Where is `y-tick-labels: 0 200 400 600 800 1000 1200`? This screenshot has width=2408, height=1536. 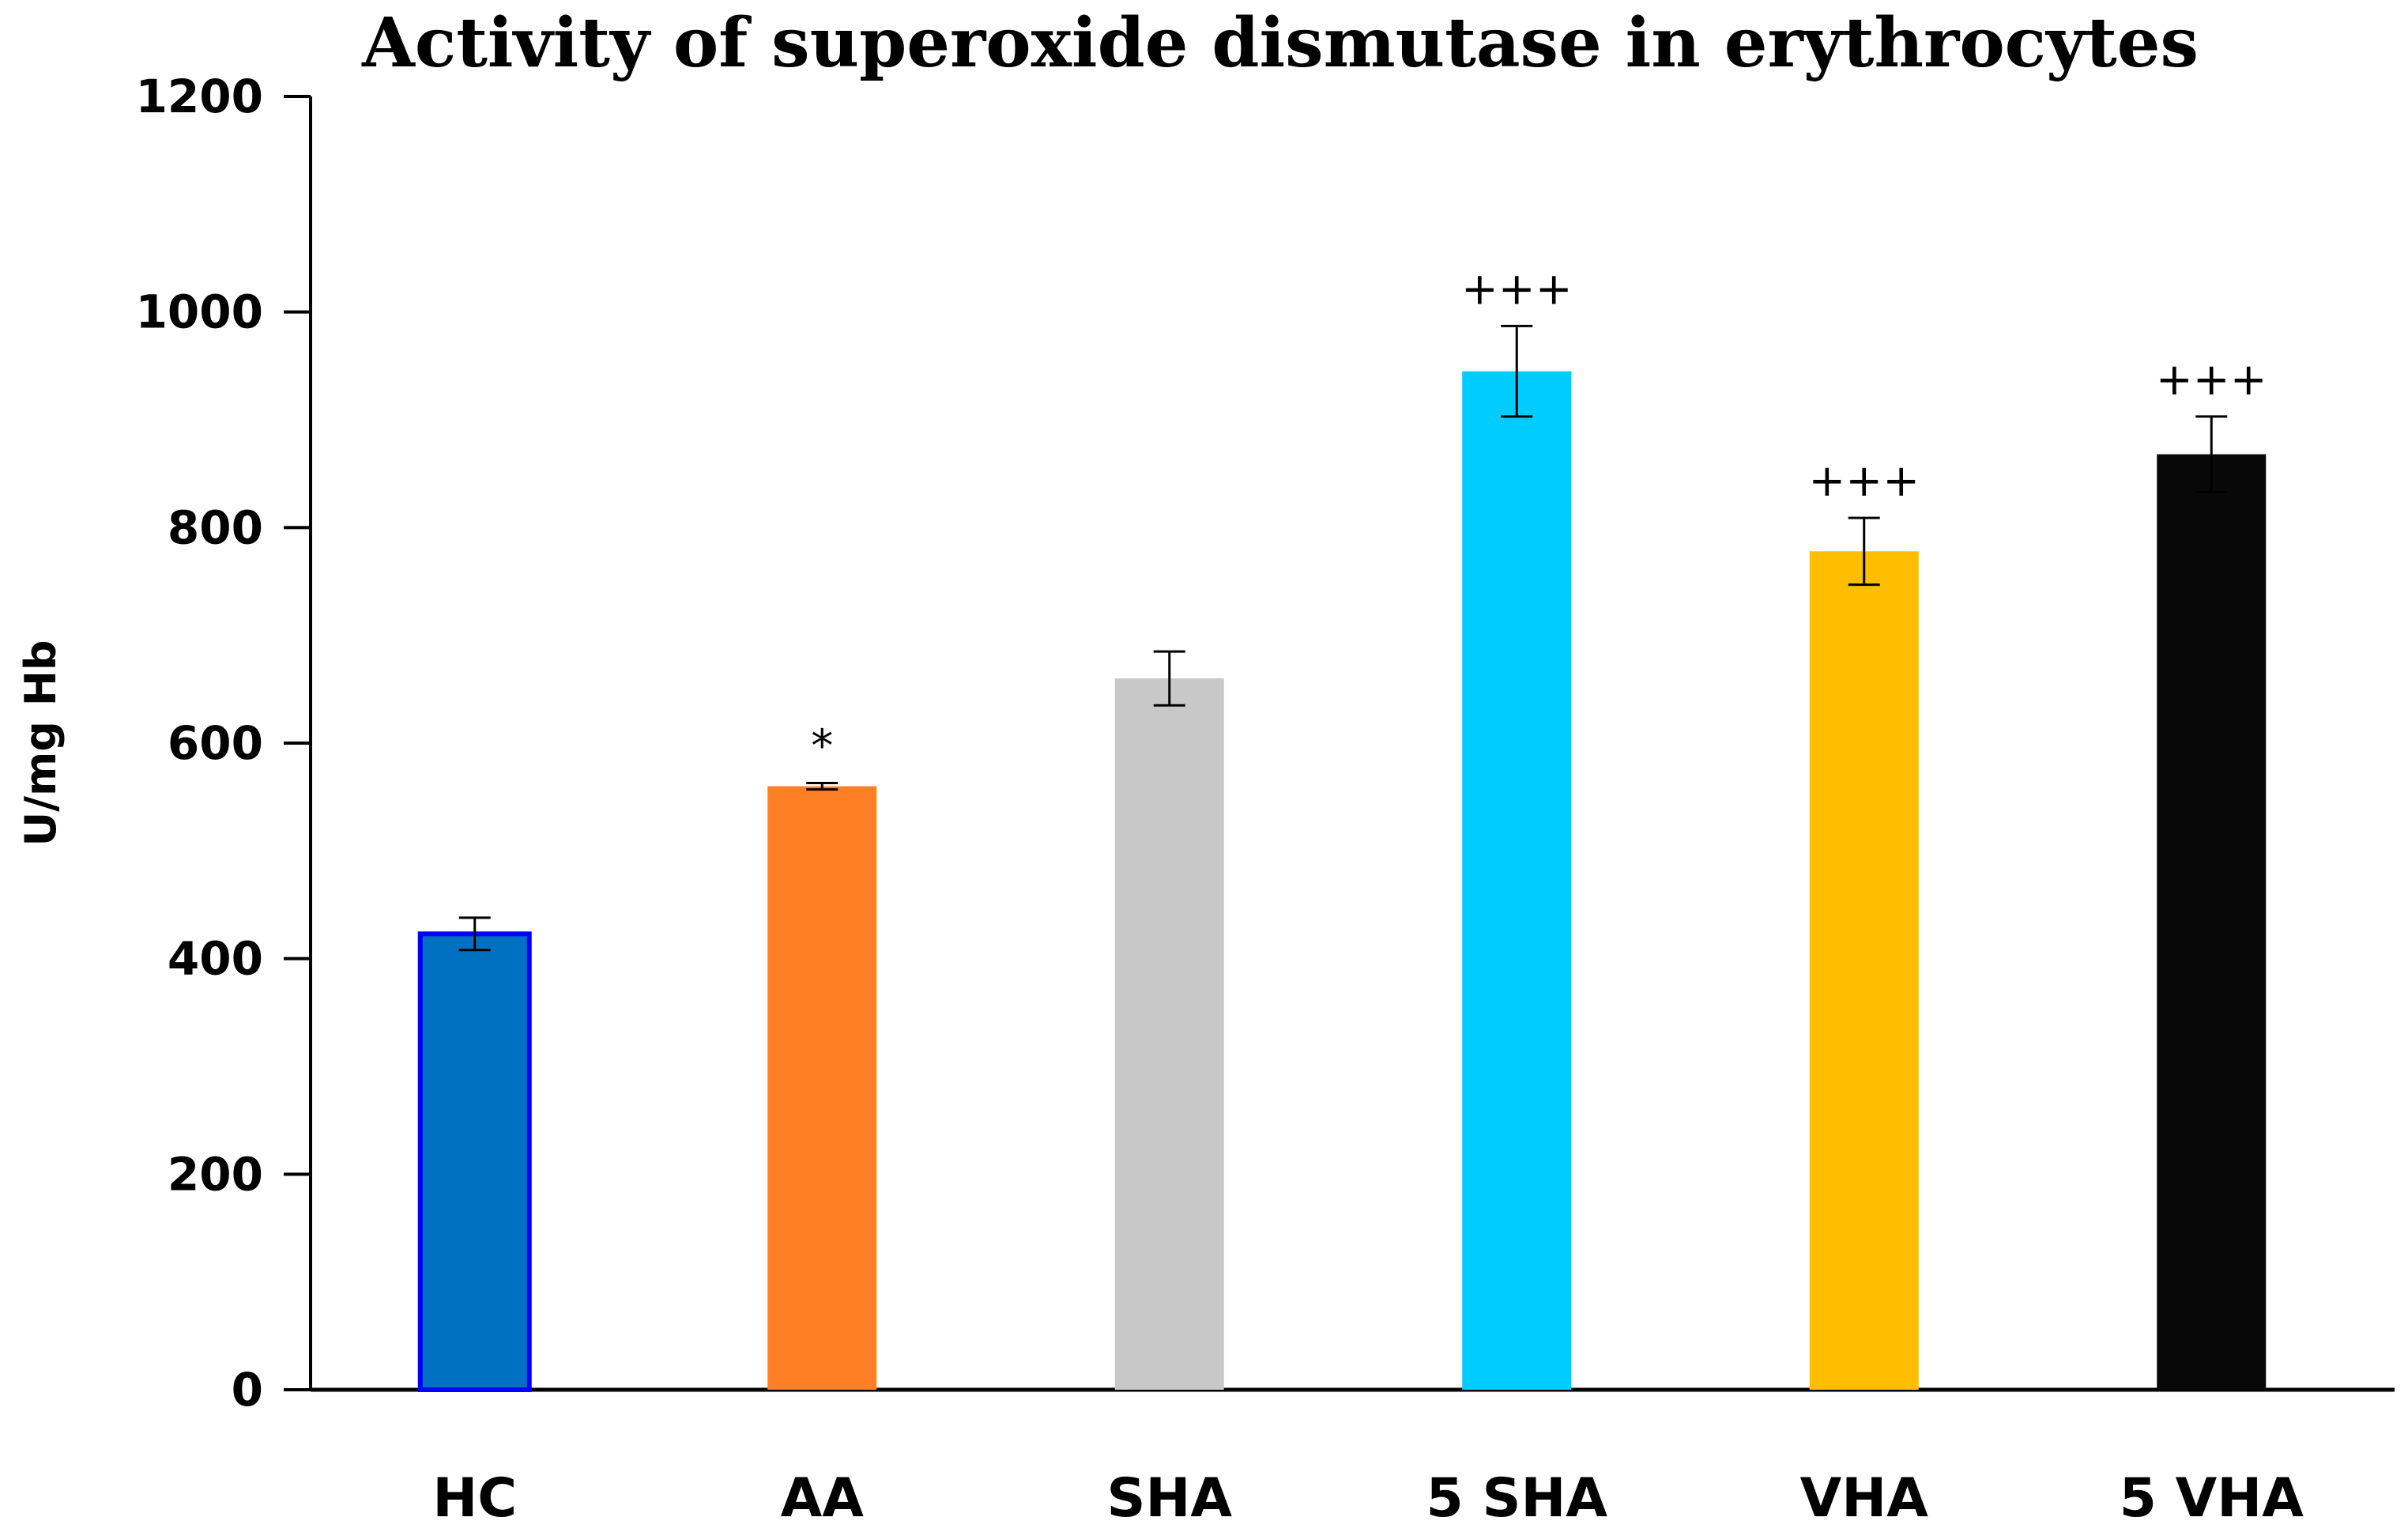 y-tick-labels: 0 200 400 600 800 1000 1200 is located at coordinates (199, 743).